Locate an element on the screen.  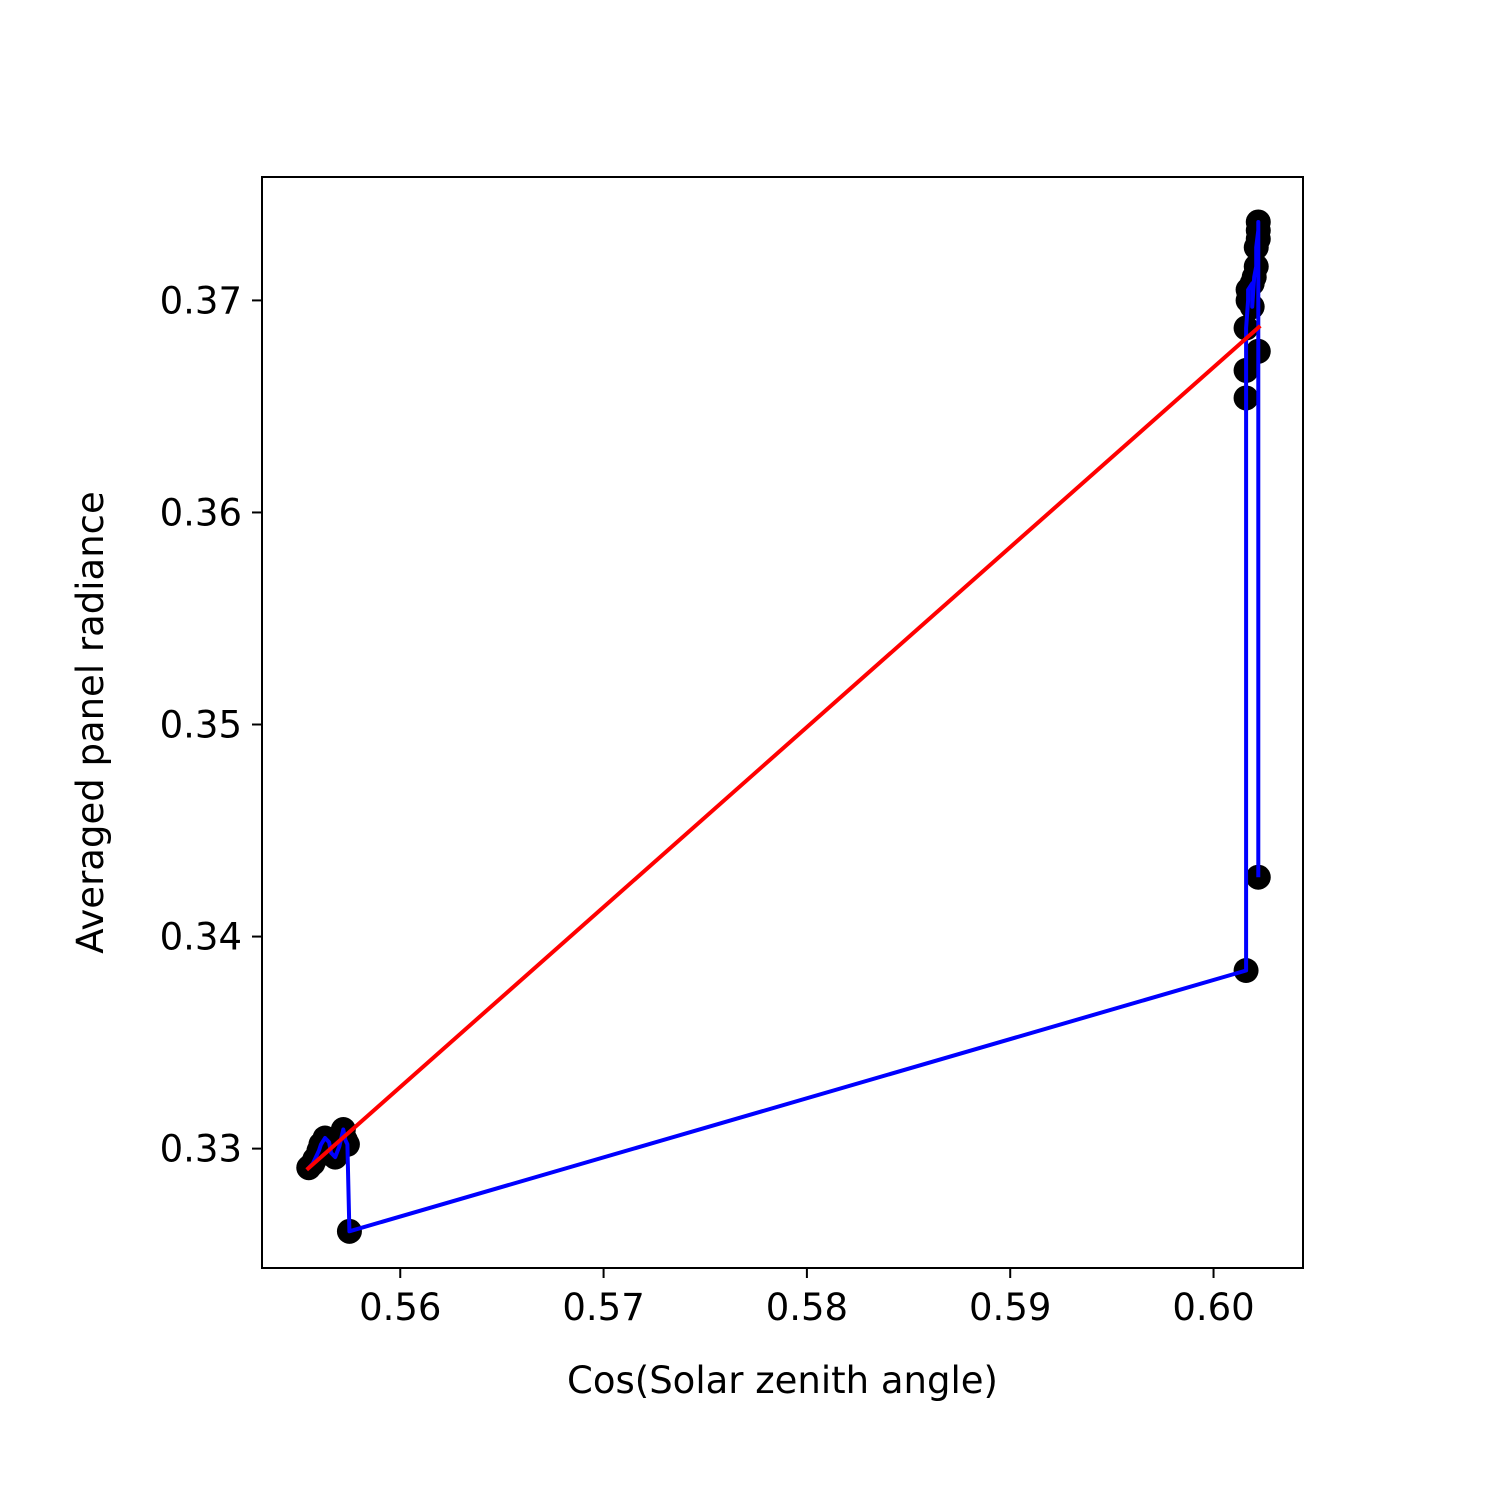
y-tick-label: 0.36 is located at coordinates (201, 512).